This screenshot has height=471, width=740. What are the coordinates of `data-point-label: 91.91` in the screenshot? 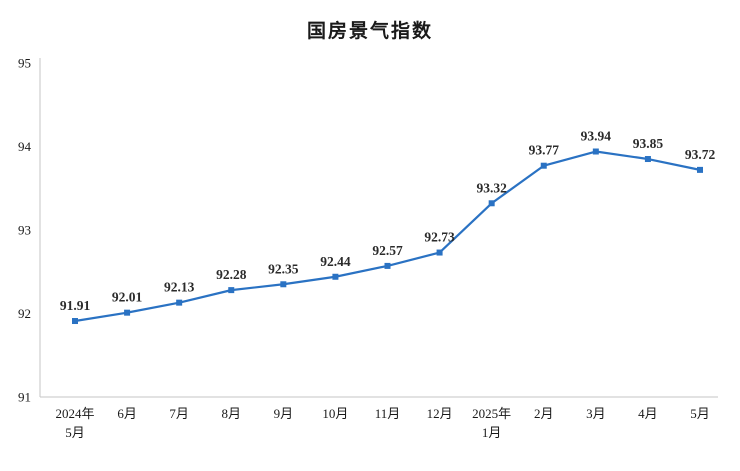 It's located at (75, 305).